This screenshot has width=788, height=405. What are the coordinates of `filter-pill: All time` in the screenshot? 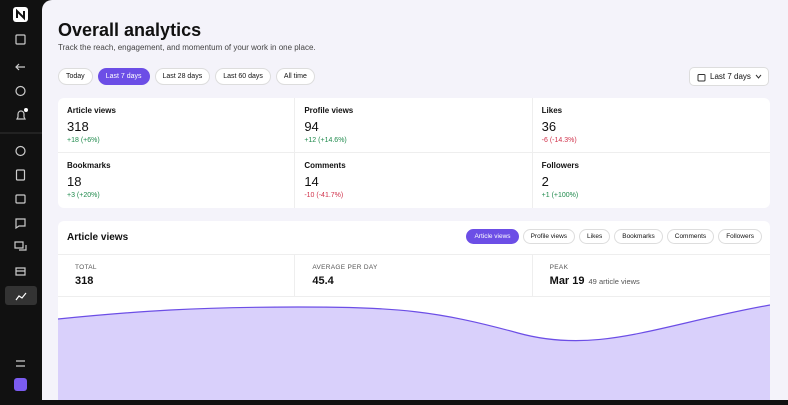 It's located at (295, 76).